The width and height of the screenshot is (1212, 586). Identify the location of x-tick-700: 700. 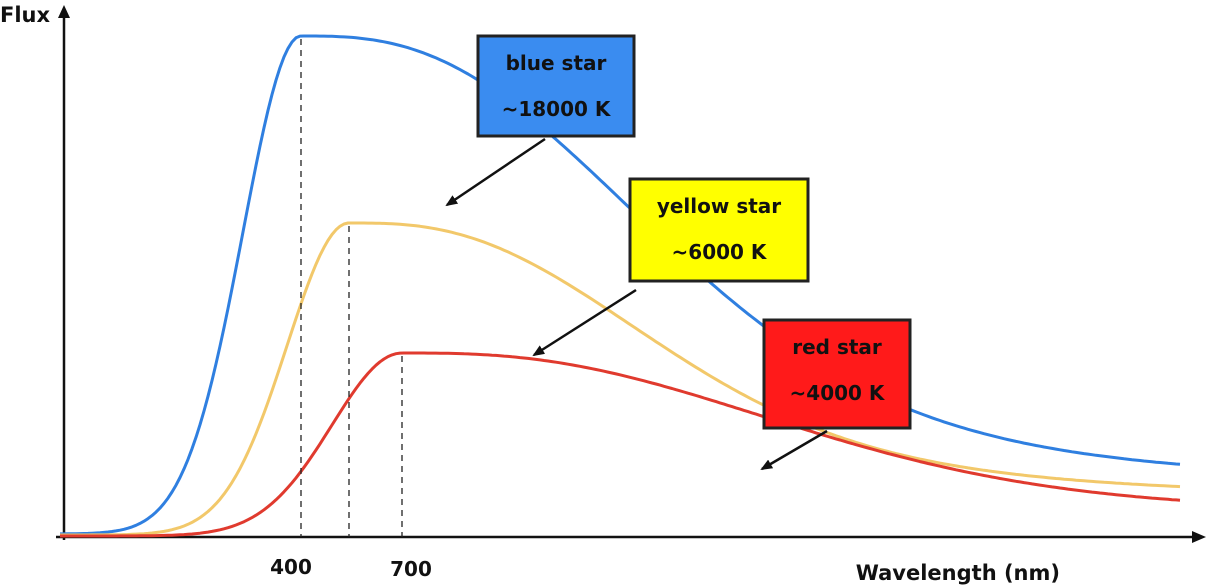
(411, 569).